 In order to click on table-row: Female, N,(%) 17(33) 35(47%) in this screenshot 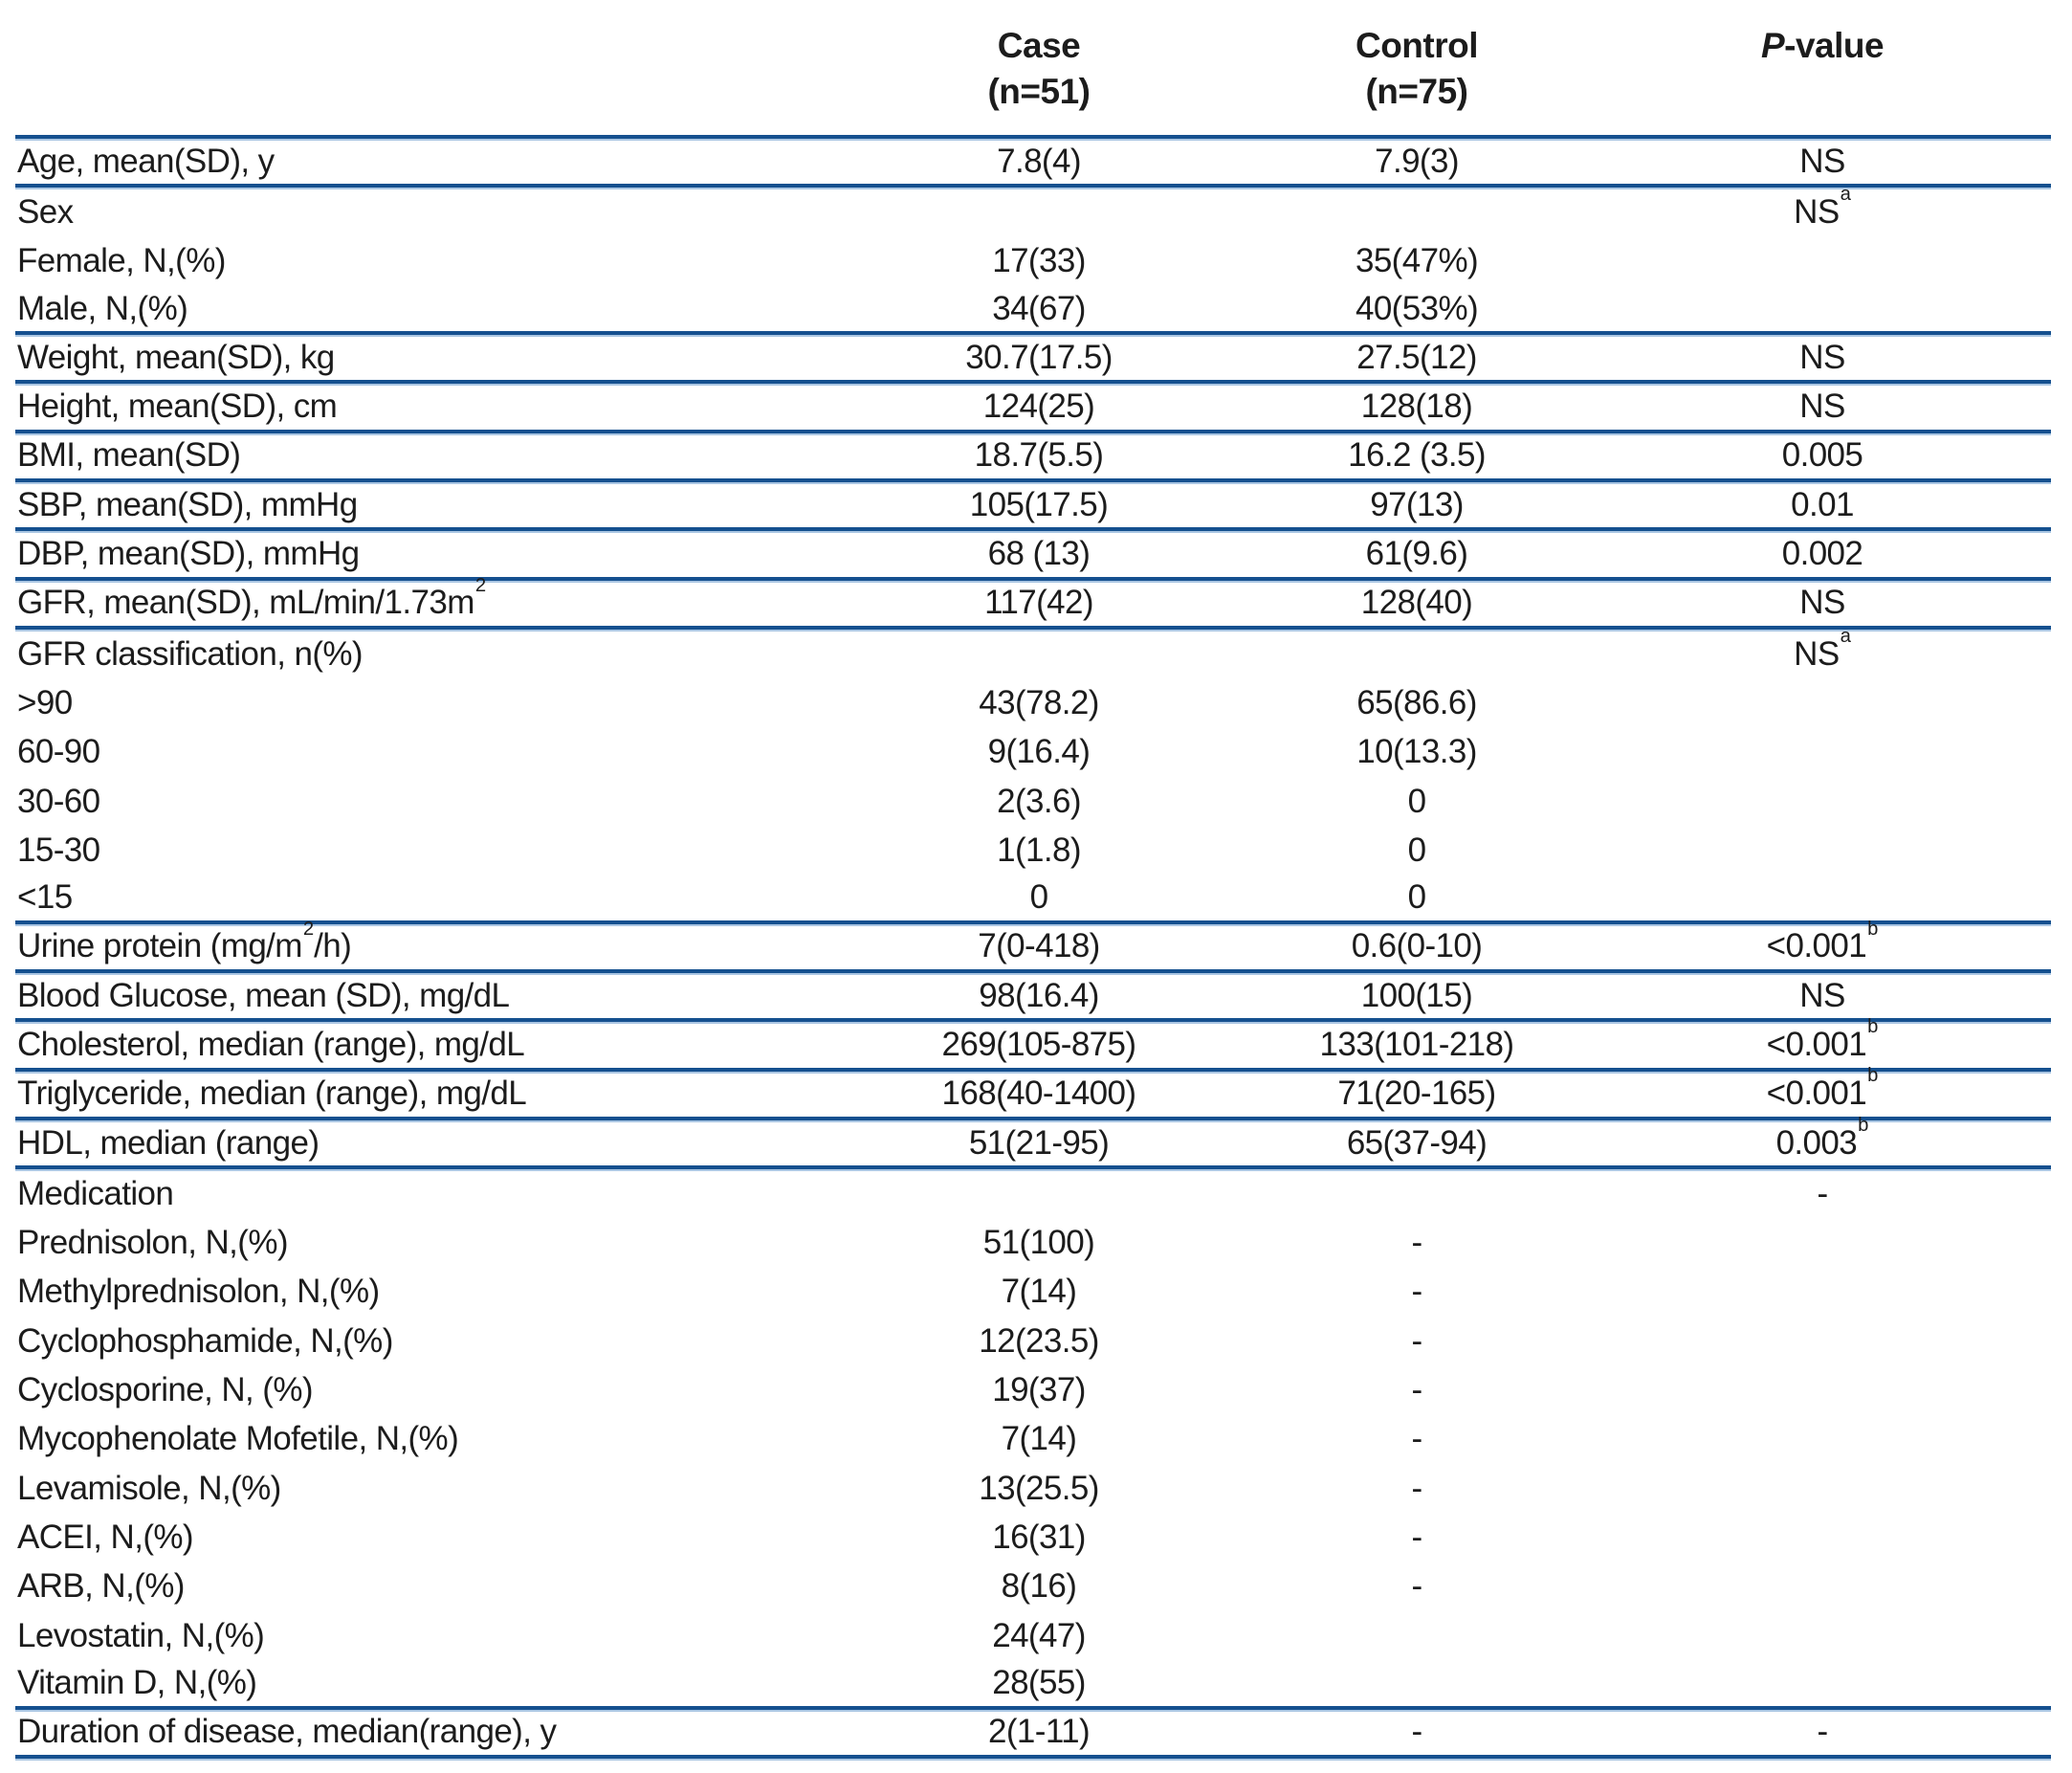, I will do `click(1033, 261)`.